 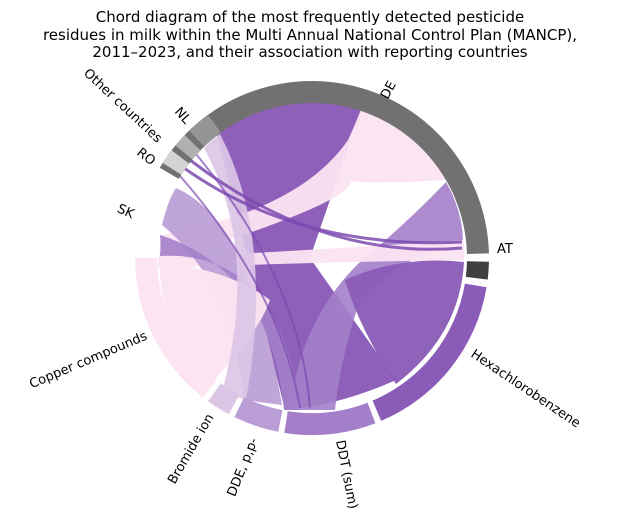 What do you see at coordinates (404, 322) in the screenshot?
I see `ribbon-hexachlorobenzene-inner` at bounding box center [404, 322].